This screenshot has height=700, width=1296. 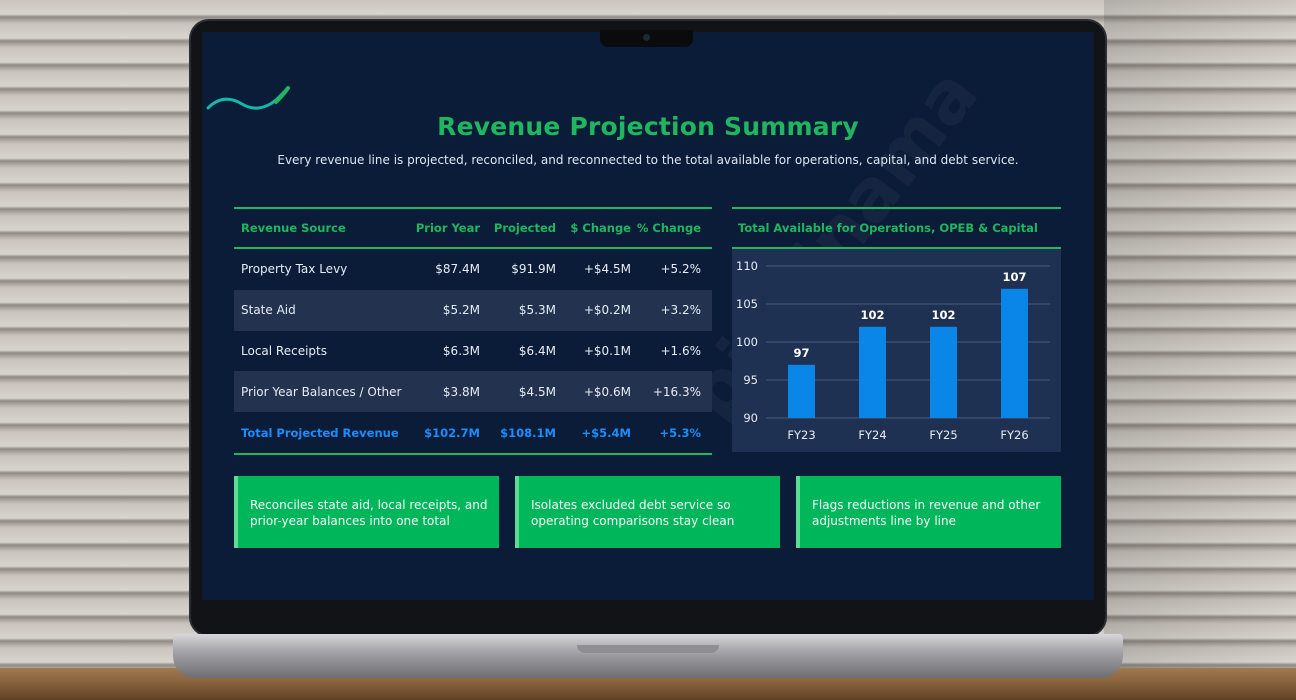 What do you see at coordinates (943, 435) in the screenshot?
I see `x-tick-label: FY25` at bounding box center [943, 435].